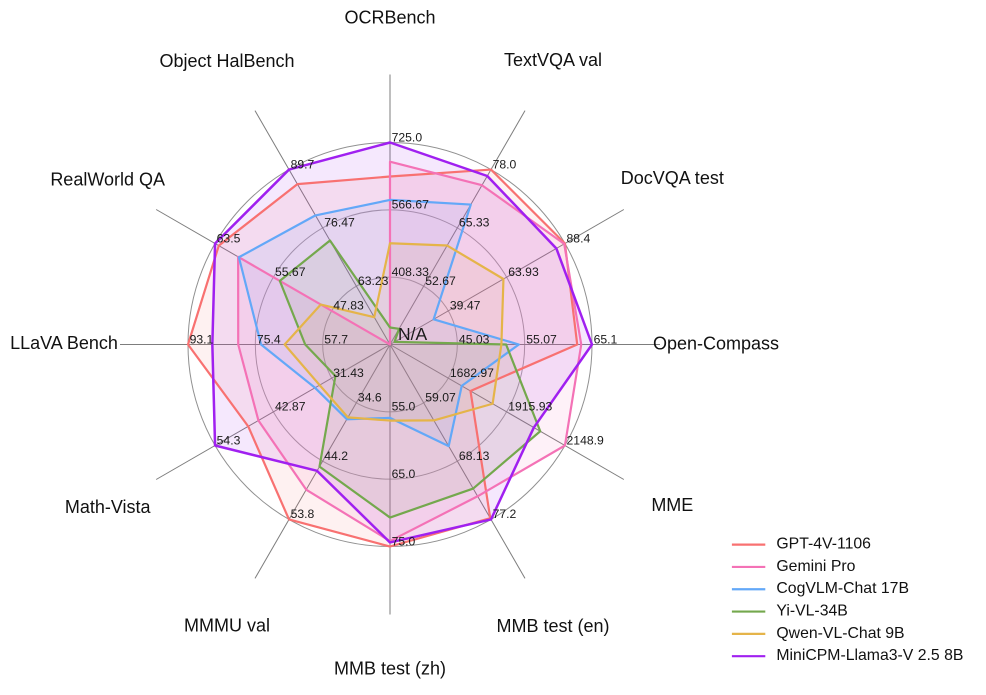 The height and width of the screenshot is (695, 986). What do you see at coordinates (842, 588) in the screenshot?
I see `svg-text: CogVLM-Chat 17B` at bounding box center [842, 588].